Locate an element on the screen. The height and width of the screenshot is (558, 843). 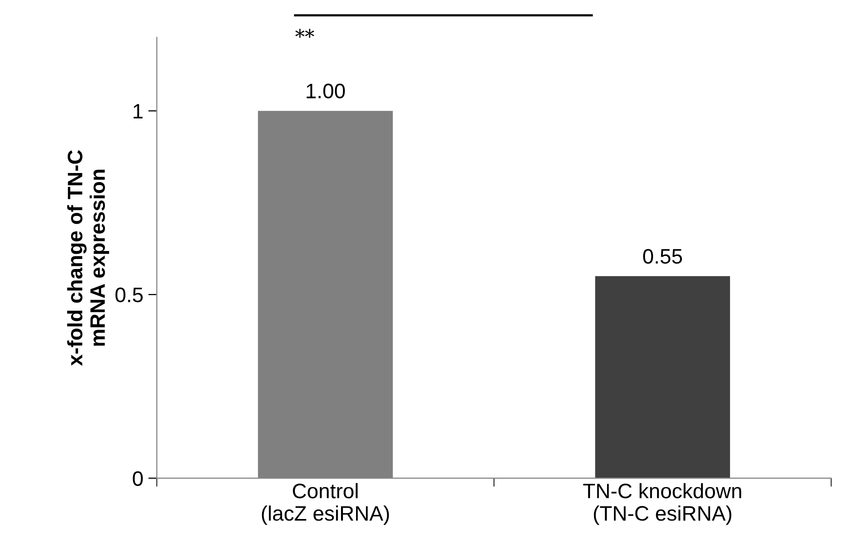
y-axis-title: x-fold change of TN-C mRNA expression is located at coordinates (88, 258).